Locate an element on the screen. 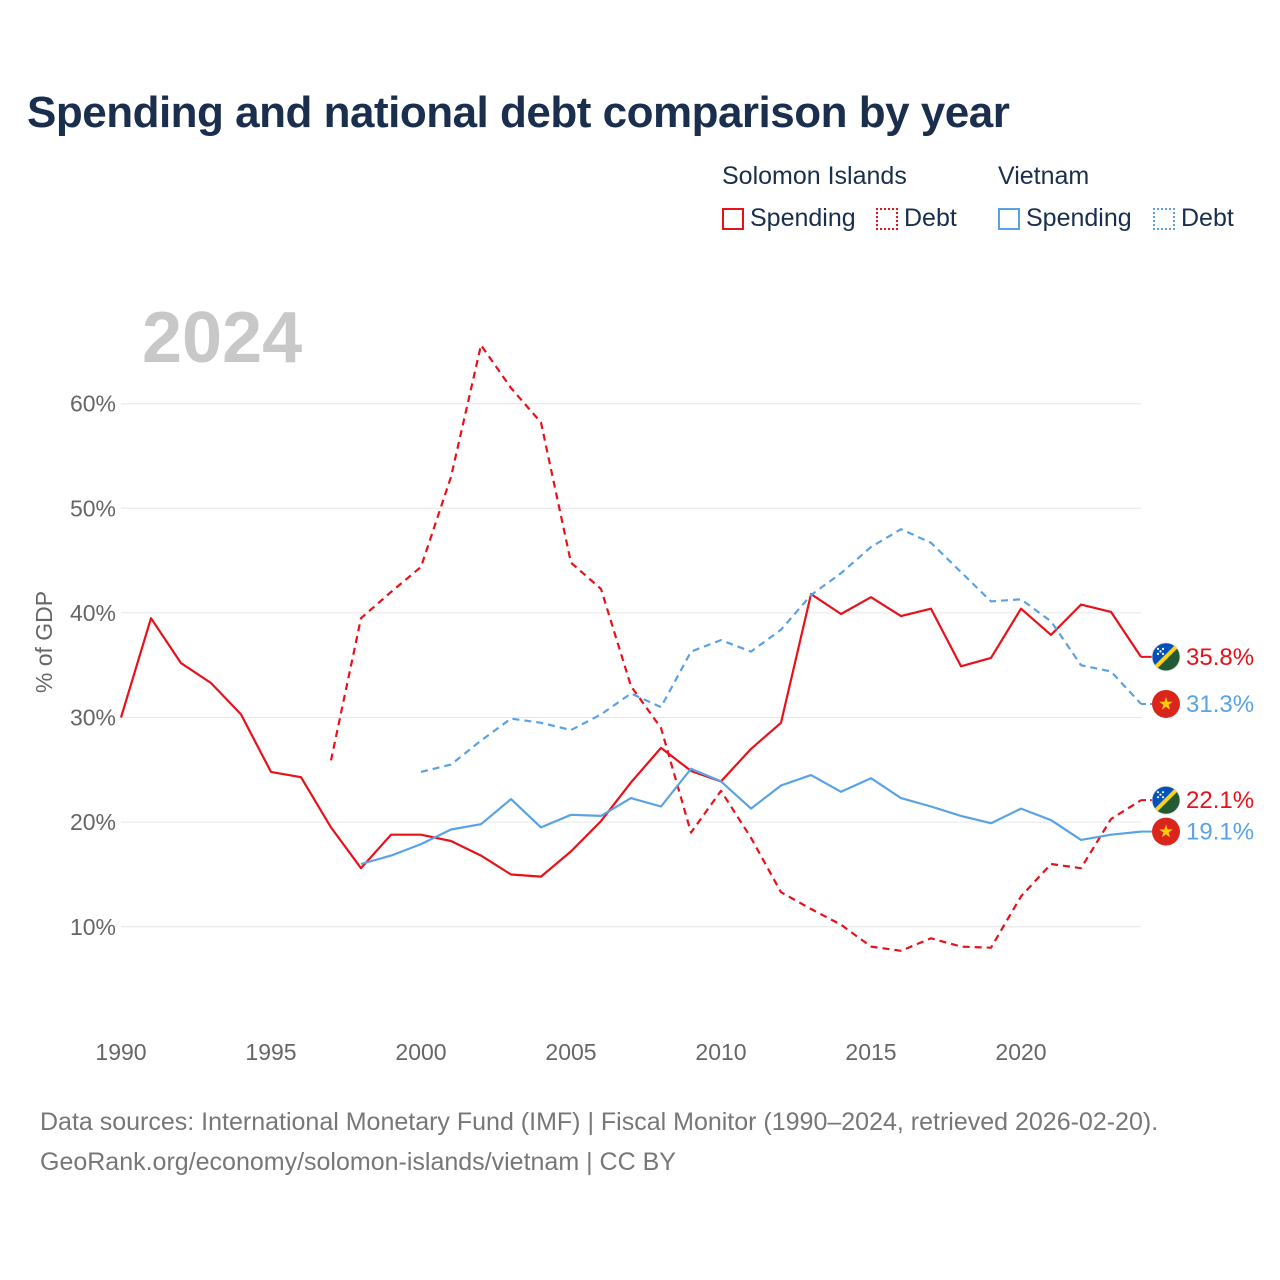 The height and width of the screenshot is (1280, 1280). legend-vietnam-debt: Debt is located at coordinates (1193, 218).